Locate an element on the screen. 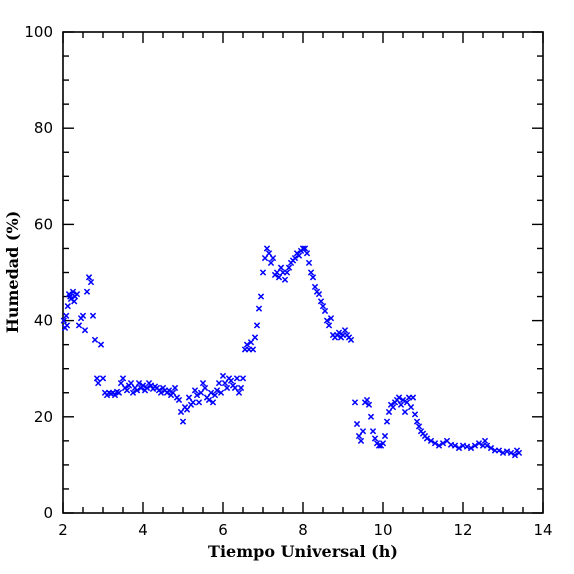 The image size is (574, 574). x-tick-label: 8 is located at coordinates (303, 530).